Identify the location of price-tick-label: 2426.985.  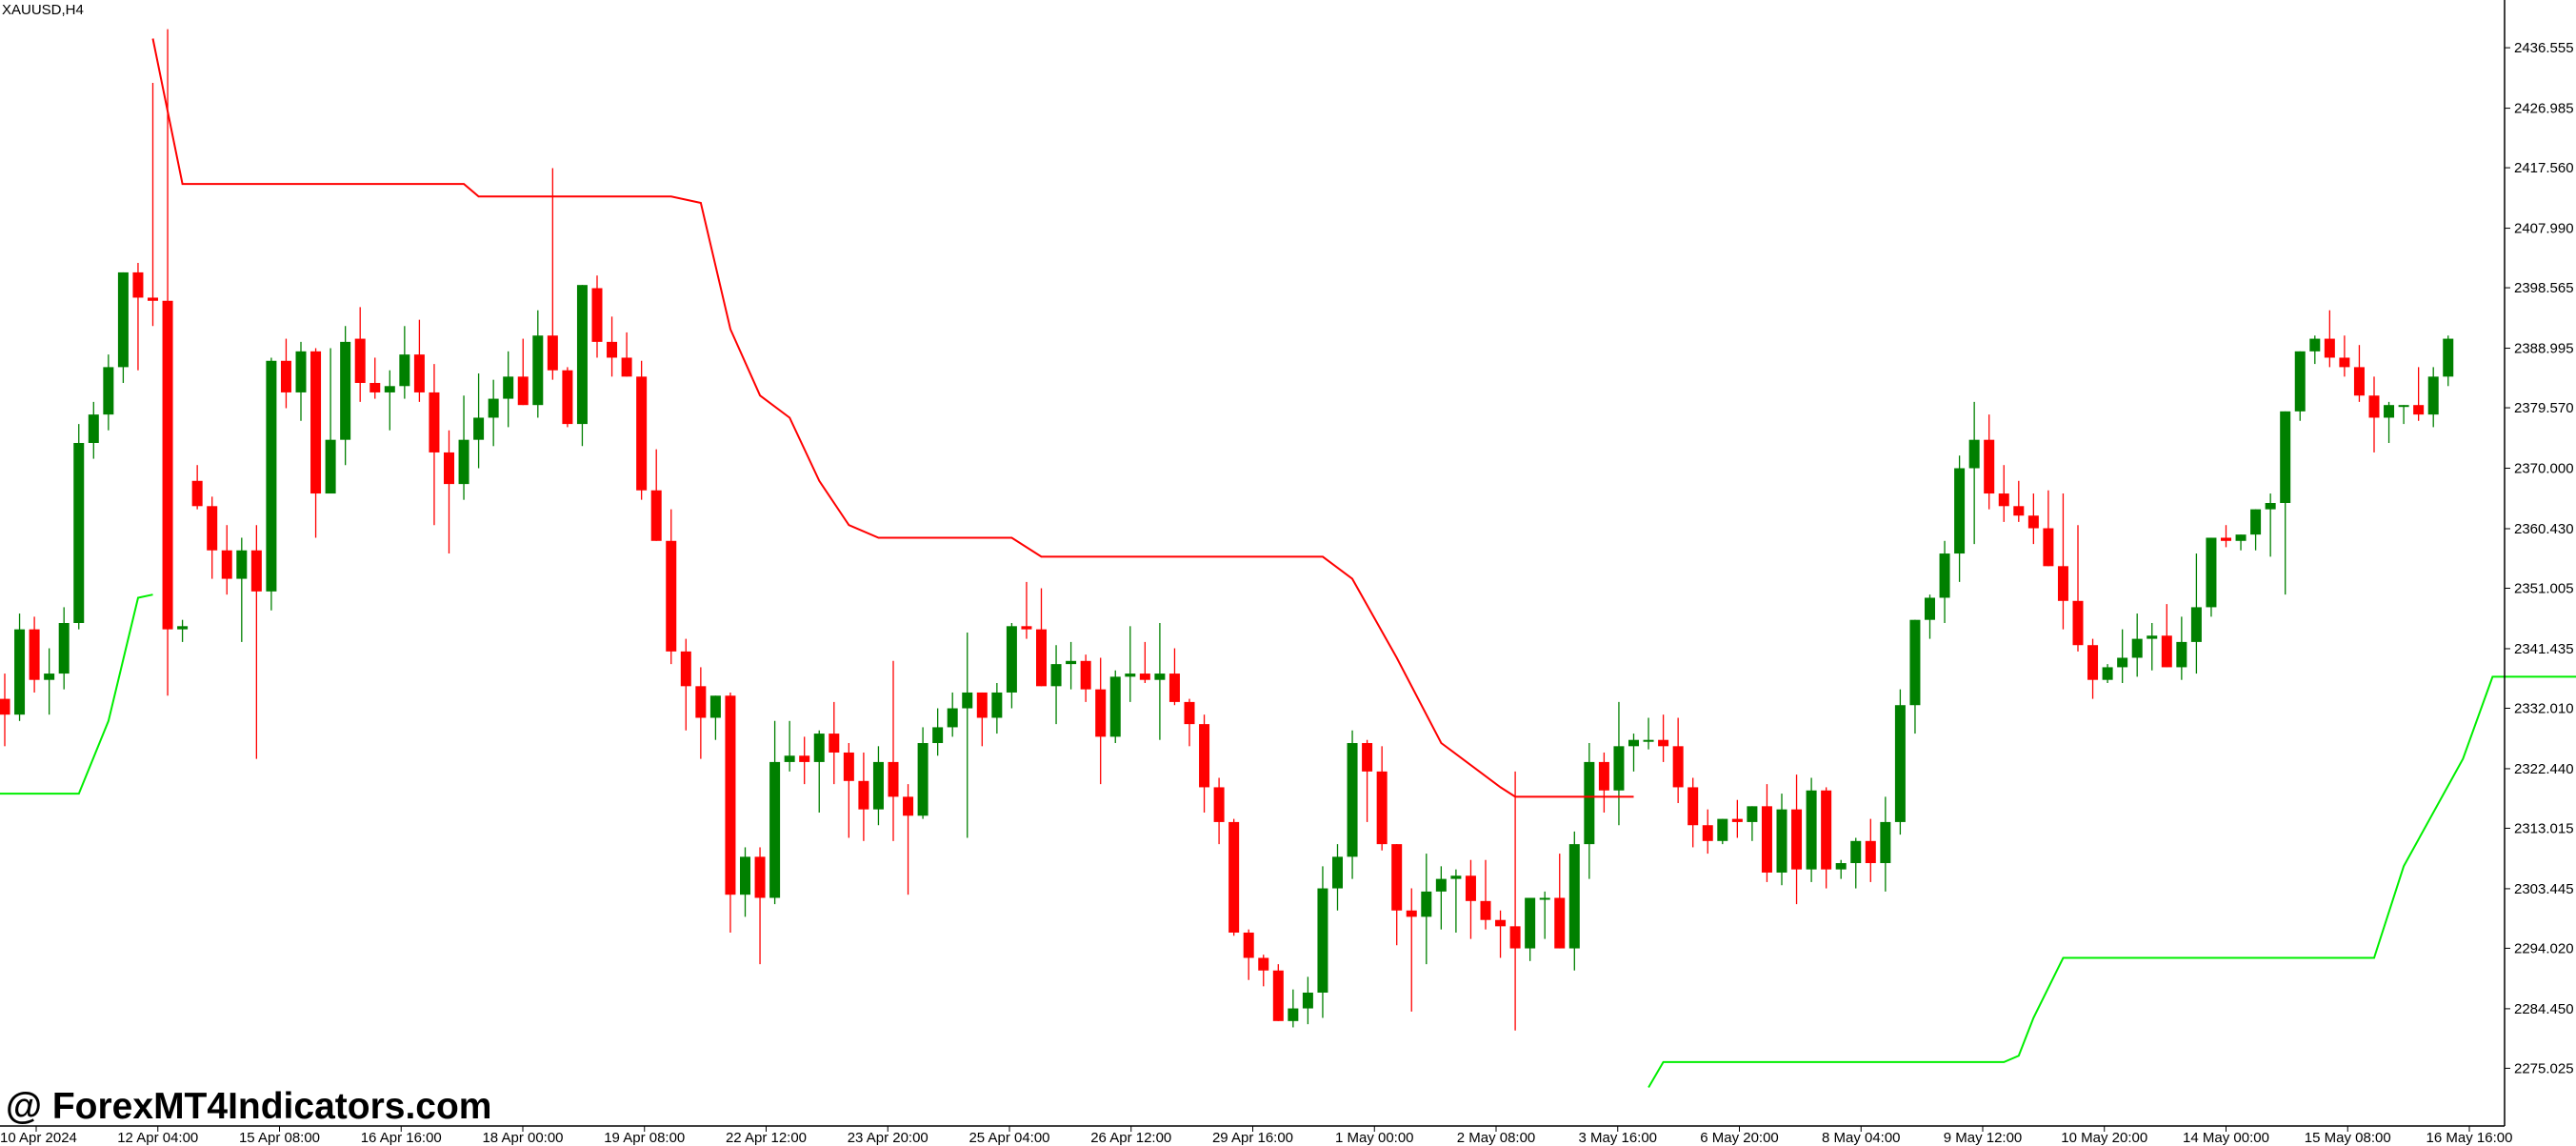
(2544, 109).